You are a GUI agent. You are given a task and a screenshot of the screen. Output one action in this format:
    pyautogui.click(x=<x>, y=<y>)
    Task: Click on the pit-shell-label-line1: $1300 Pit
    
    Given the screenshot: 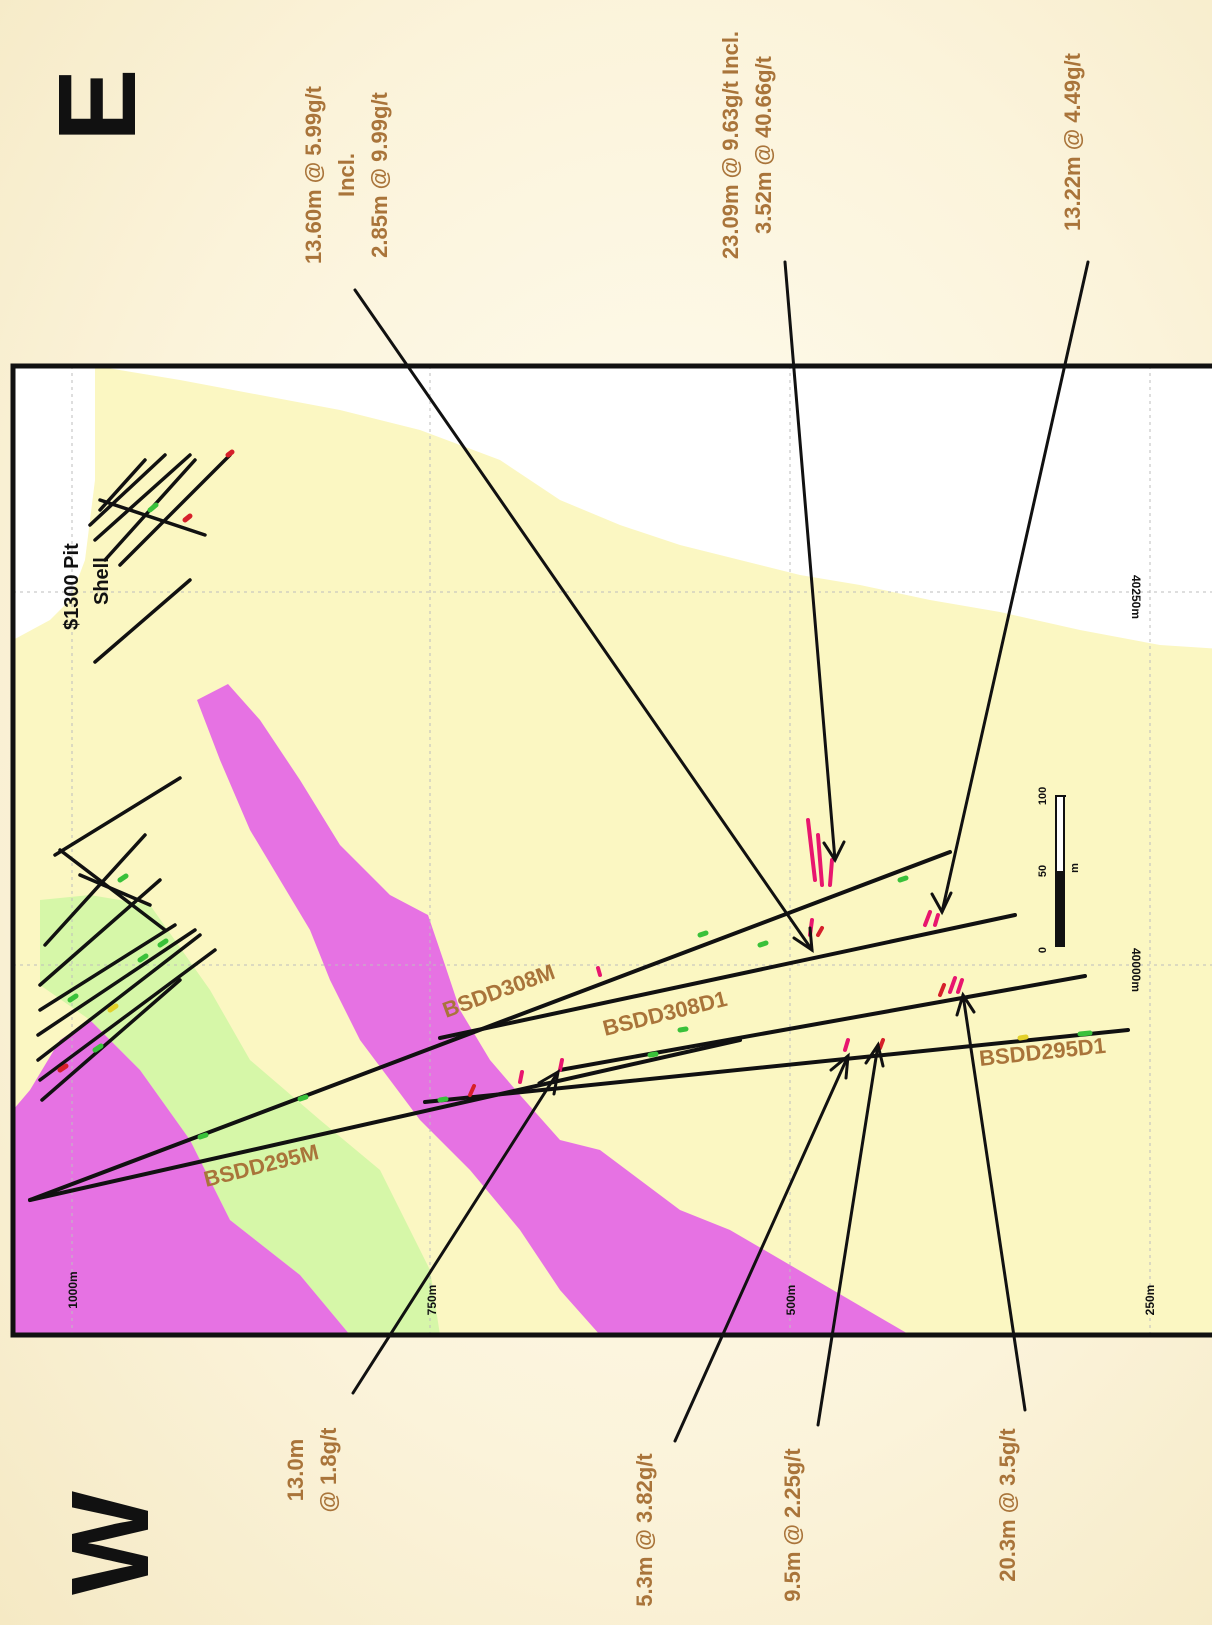 What is the action you would take?
    pyautogui.click(x=72, y=586)
    